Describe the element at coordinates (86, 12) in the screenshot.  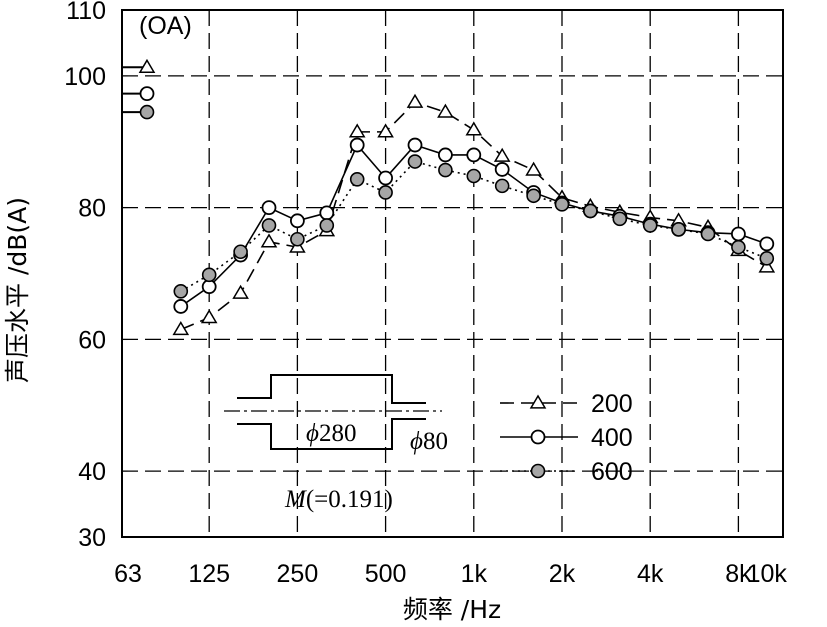
I see `y-tick-label: 110` at that location.